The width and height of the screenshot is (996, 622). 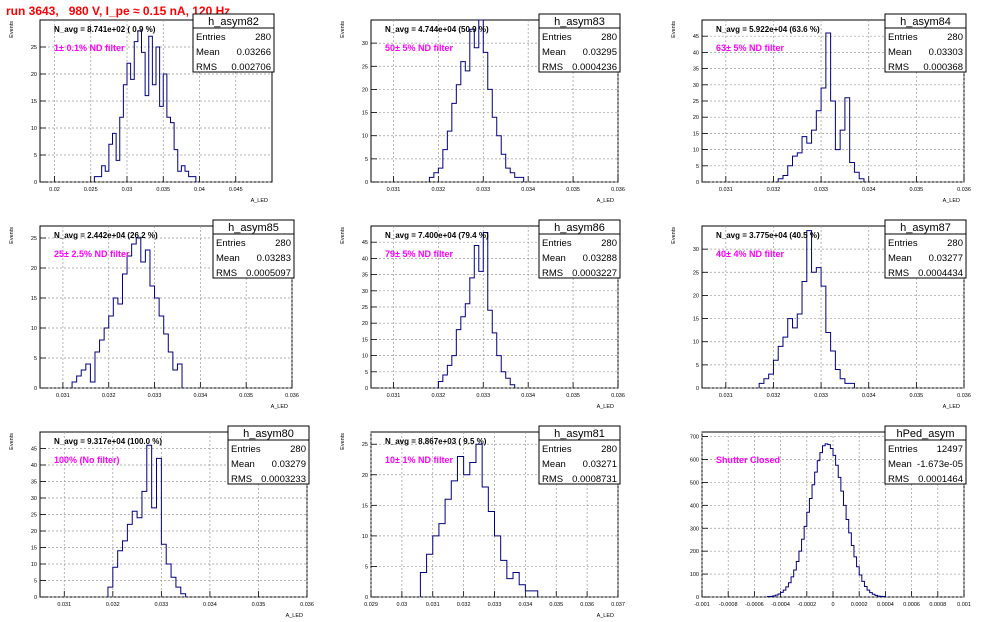 What do you see at coordinates (925, 434) in the screenshot?
I see `histogram-name: hPed_asym` at bounding box center [925, 434].